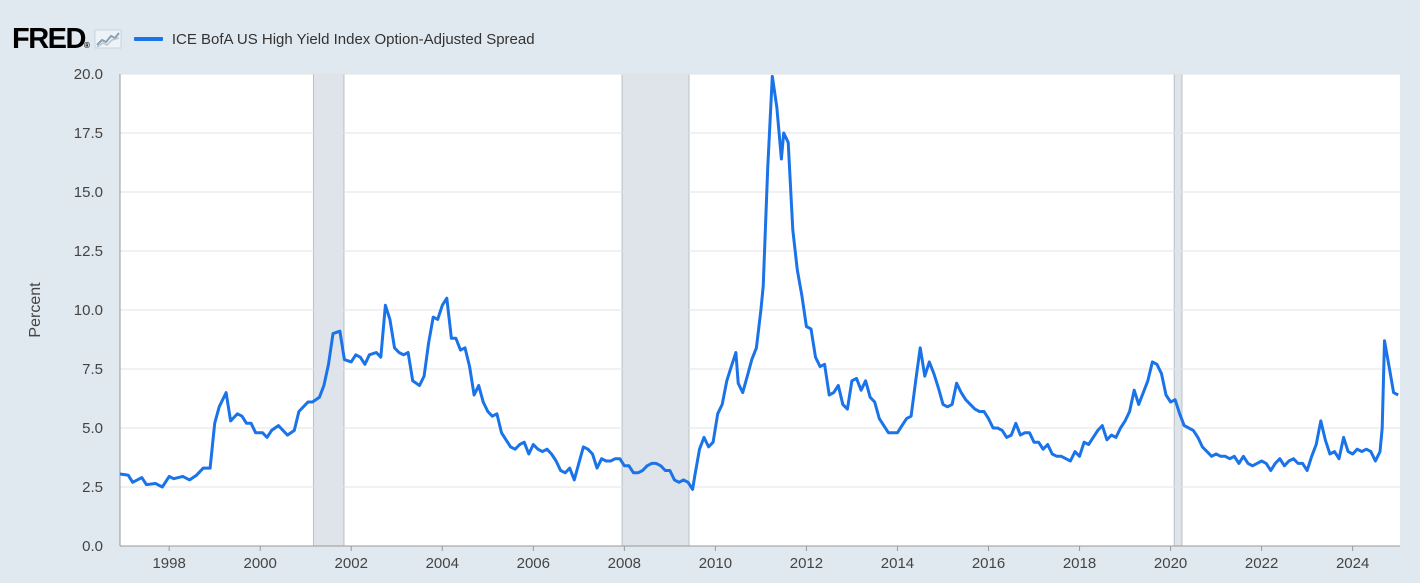 The width and height of the screenshot is (1420, 583). I want to click on x-tick-label: 2008, so click(624, 563).